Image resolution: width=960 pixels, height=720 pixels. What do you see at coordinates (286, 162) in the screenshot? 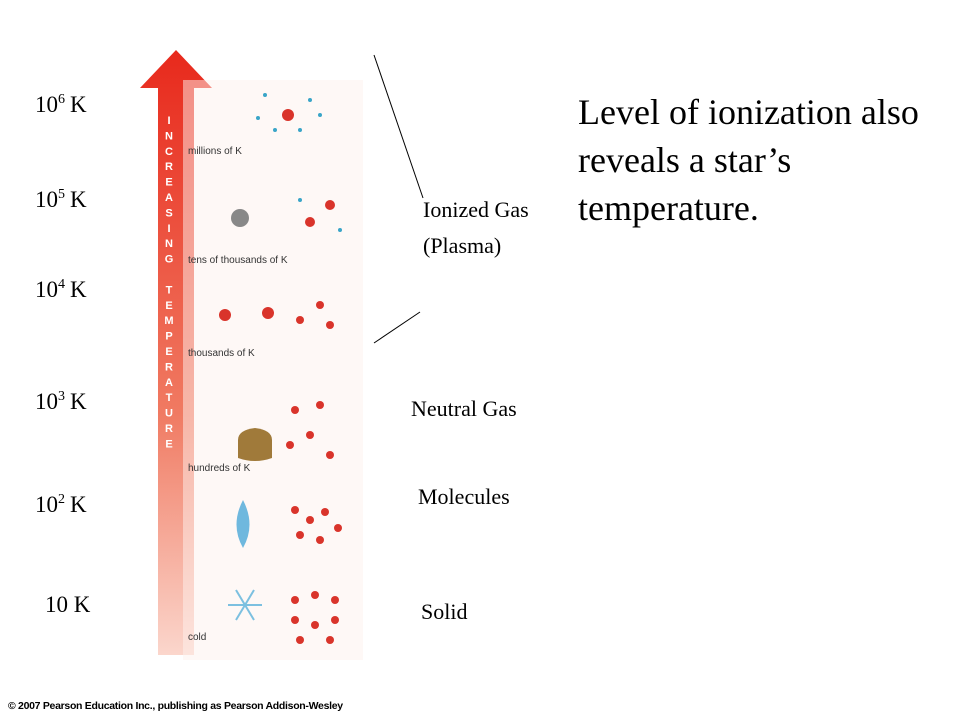
I see `plasma-particles` at bounding box center [286, 162].